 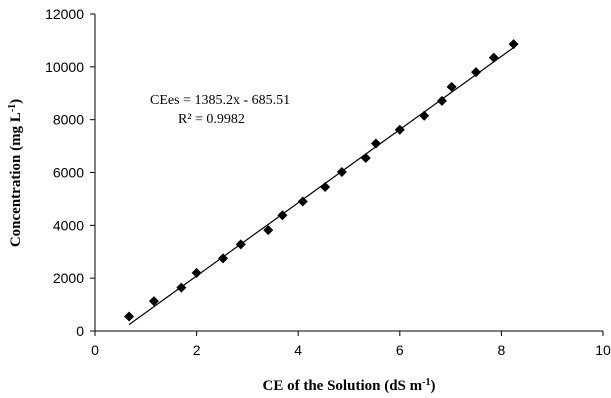 I want to click on x-tick-label: 0, so click(x=95, y=350).